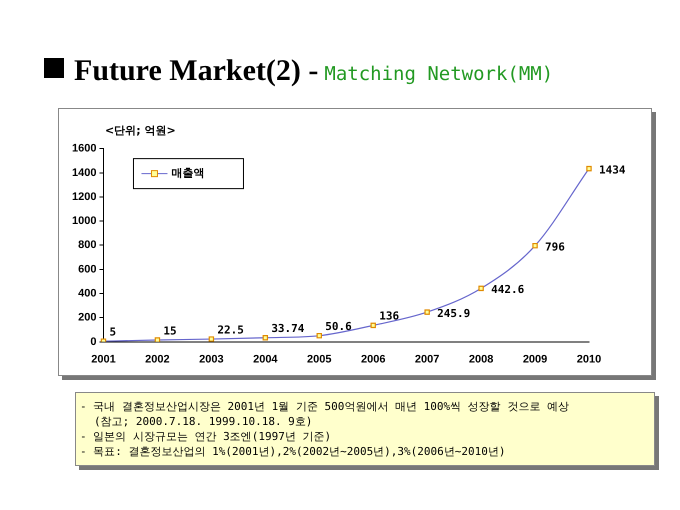 This screenshot has width=680, height=510. Describe the element at coordinates (293, 451) in the screenshot. I see `text: - 목표: 결혼정보산업의 1%(2001년),2%(2002년~2005년),3%(2006년~2010년)` at that location.